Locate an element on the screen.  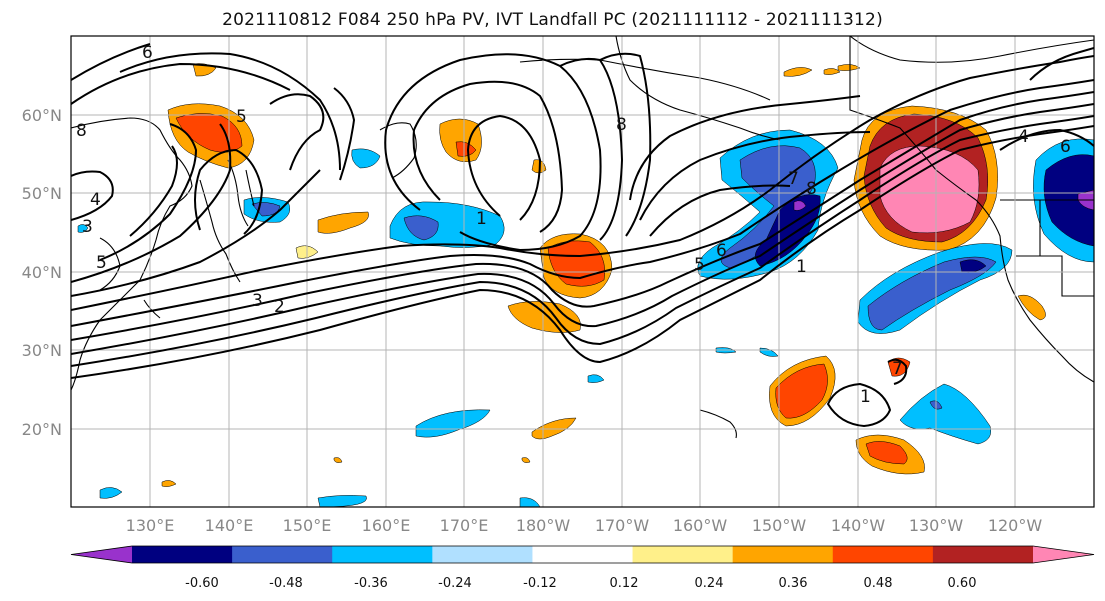
lon-label: 160°E is located at coordinates (386, 525).